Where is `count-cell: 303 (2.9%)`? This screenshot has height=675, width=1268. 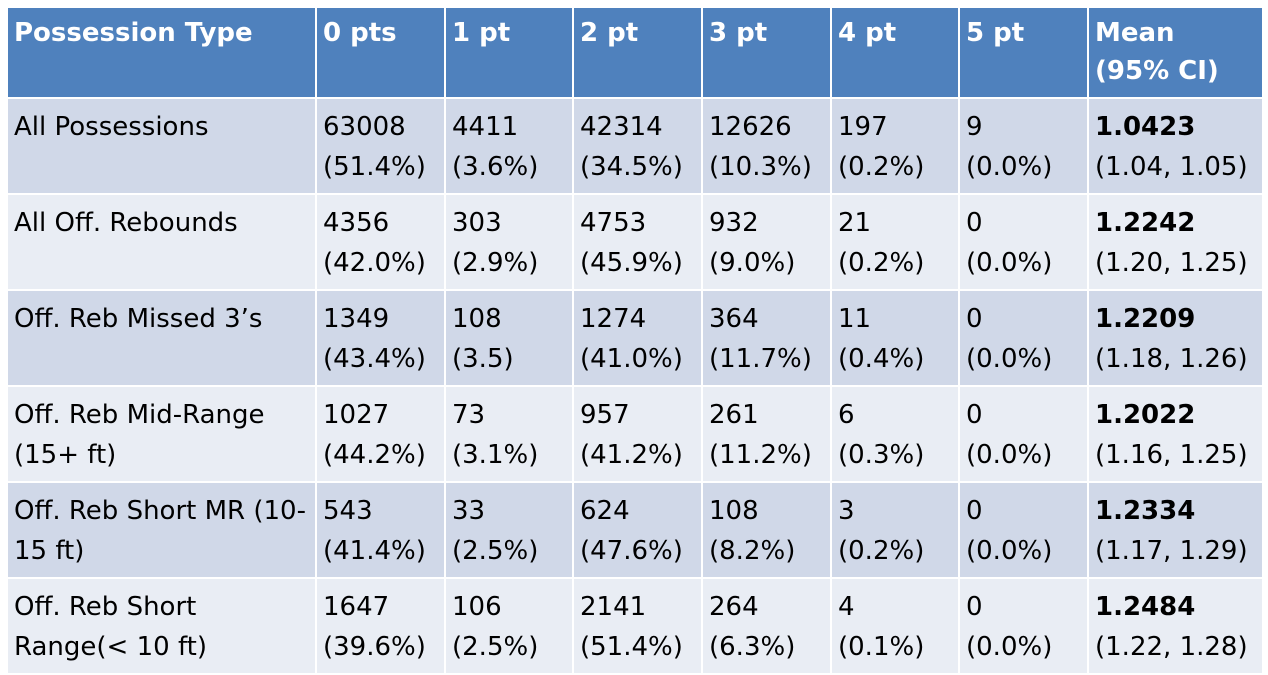
count-cell: 303 (2.9%) is located at coordinates (509, 242).